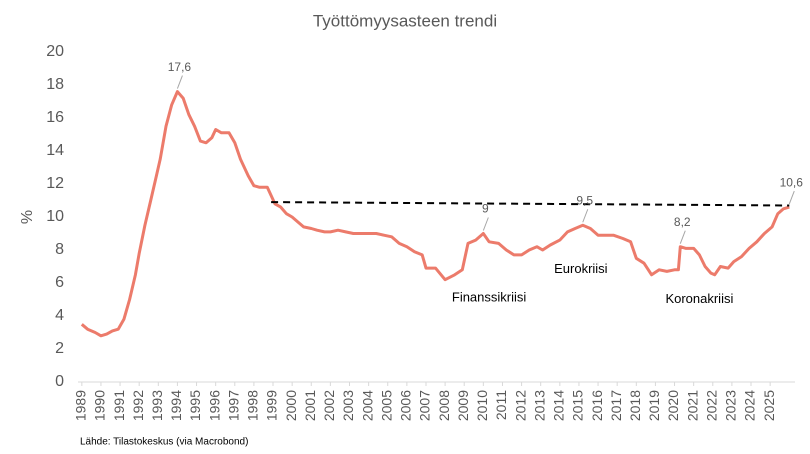  I want to click on x-tick-label: 1994, so click(176, 405).